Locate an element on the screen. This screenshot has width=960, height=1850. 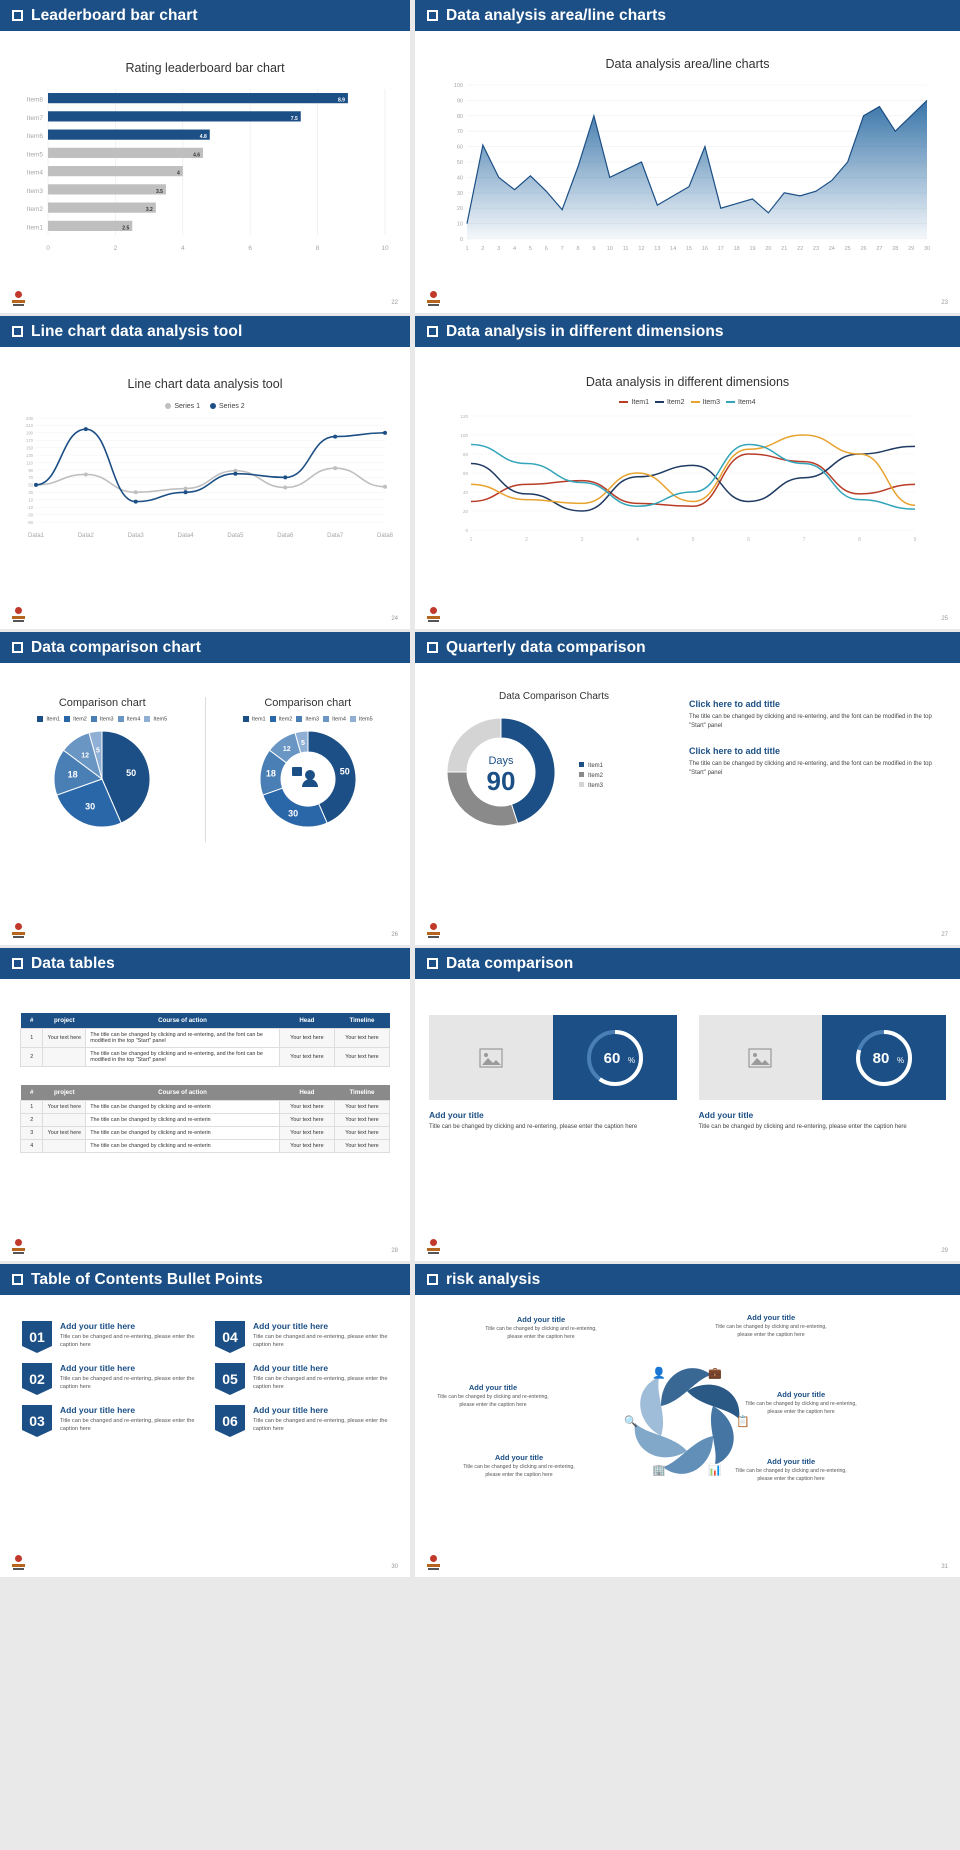
legend-item: Series 2 is located at coordinates (227, 406).